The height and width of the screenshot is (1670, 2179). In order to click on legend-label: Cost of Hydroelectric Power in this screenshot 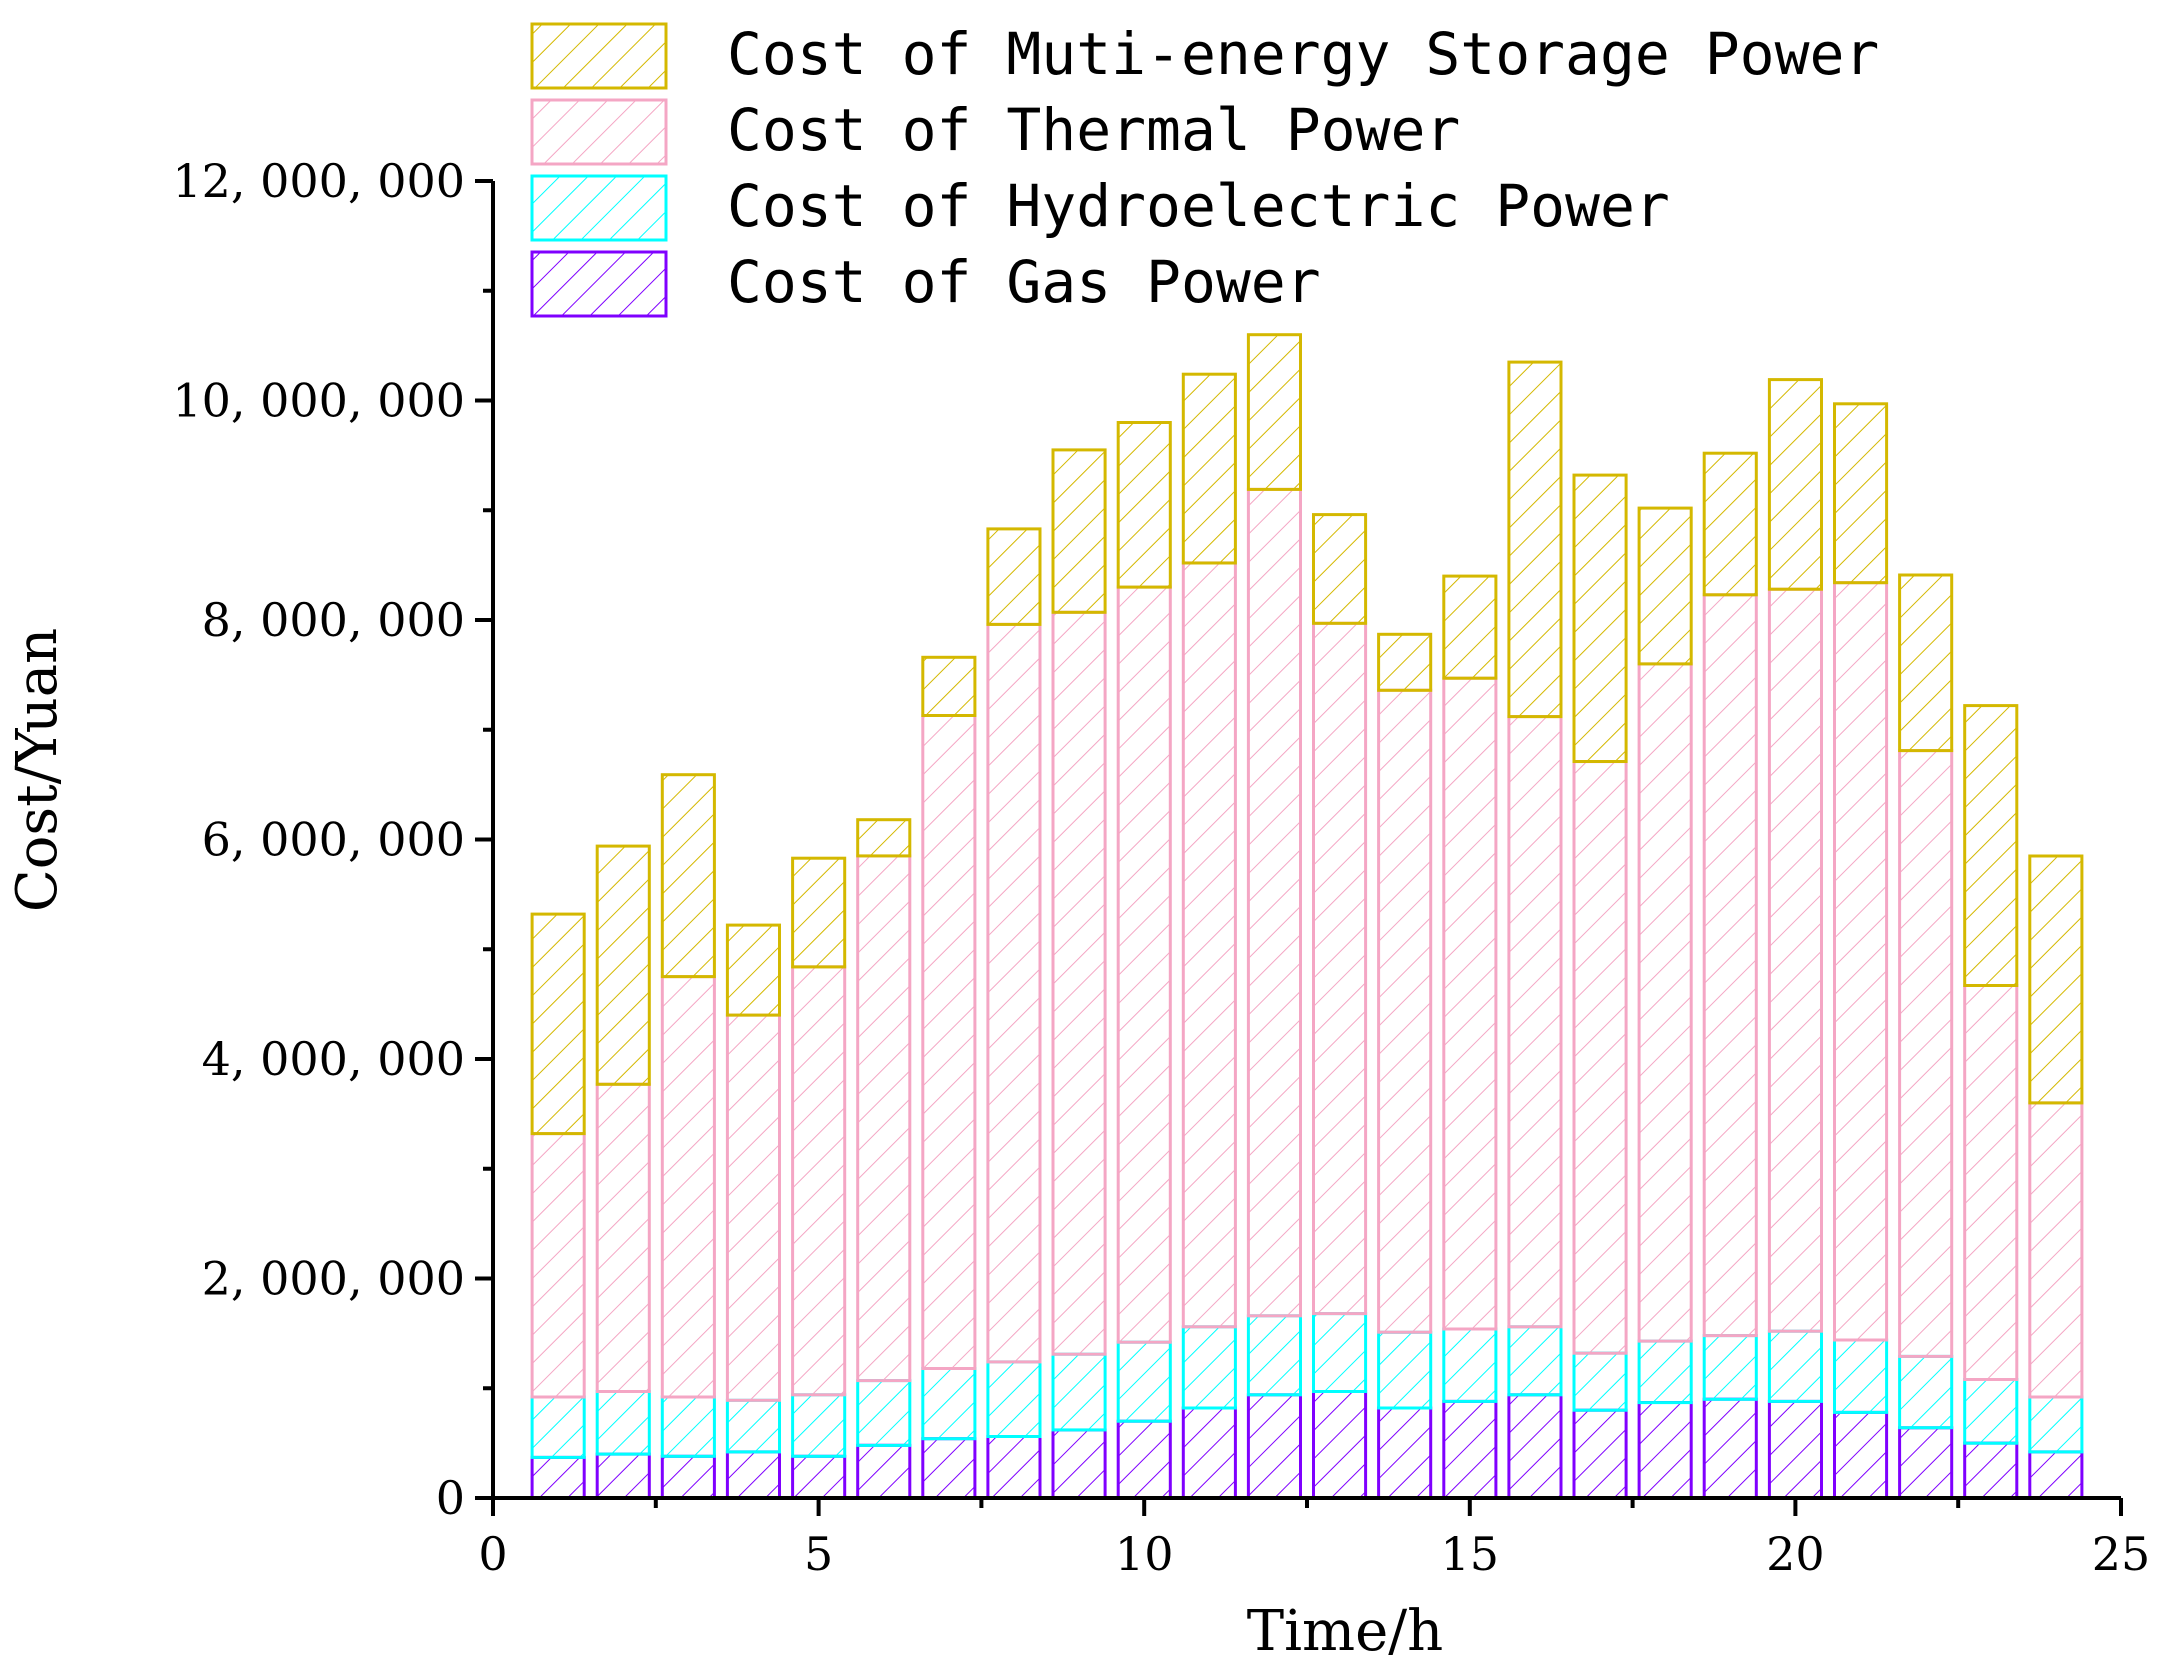, I will do `click(1198, 206)`.